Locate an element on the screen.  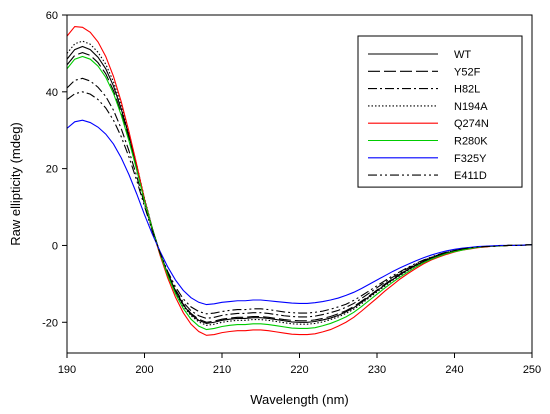
legend-item-h82l: H82L is located at coordinates (424, 90).